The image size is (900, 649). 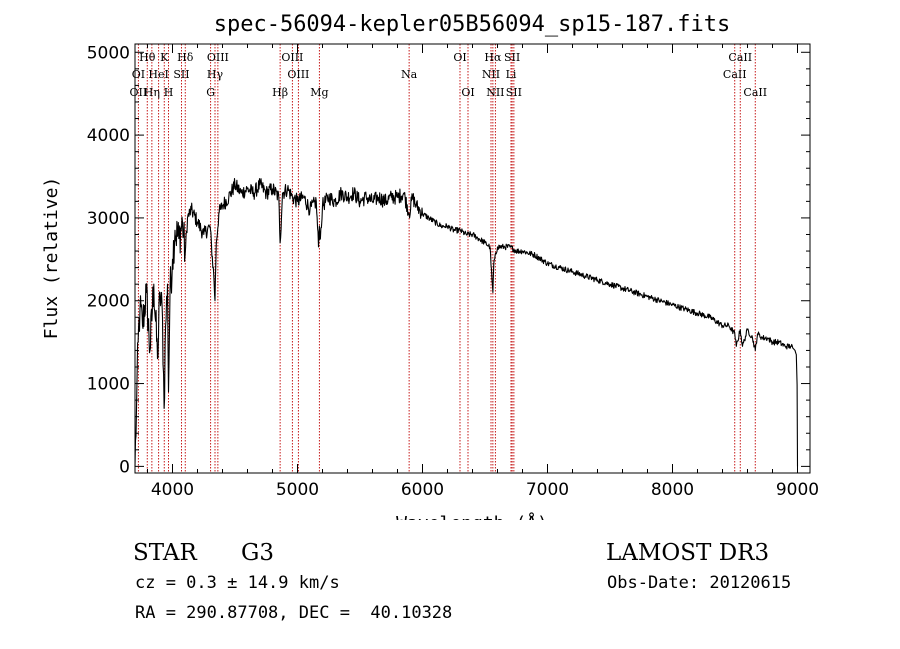 I want to click on survey-name: LAMOST DR3, so click(x=688, y=553).